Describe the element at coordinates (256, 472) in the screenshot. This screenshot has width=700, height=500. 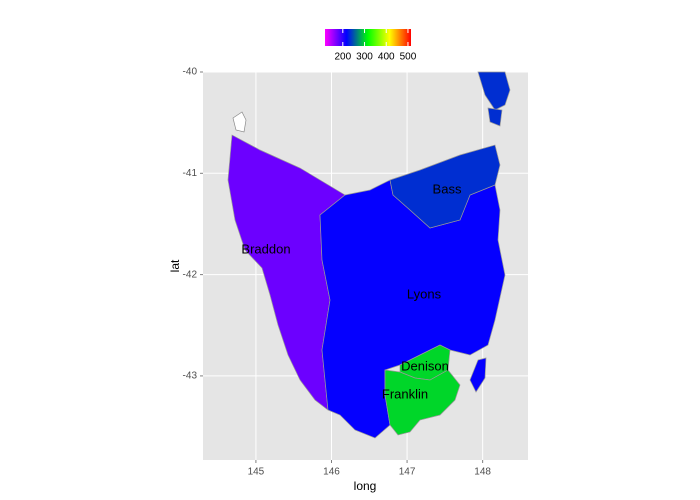
I see `x-tick-label: 145` at that location.